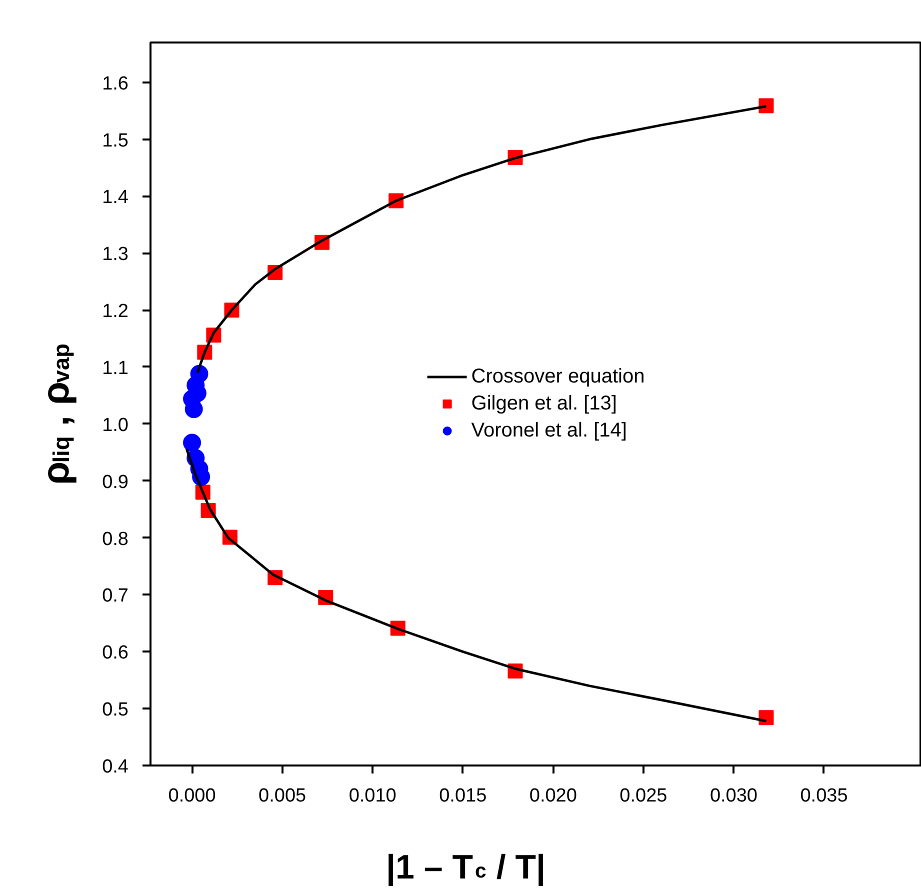 The width and height of the screenshot is (921, 891). I want to click on x-tick-label: 0.010, so click(372, 796).